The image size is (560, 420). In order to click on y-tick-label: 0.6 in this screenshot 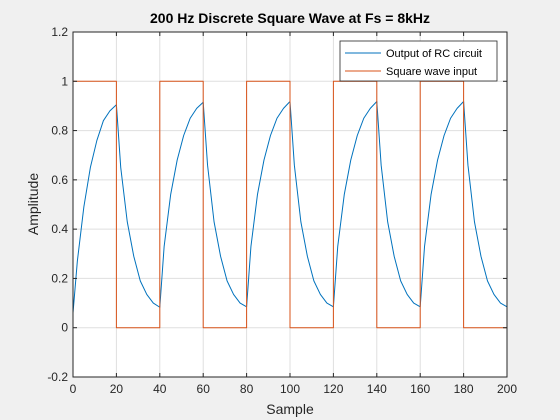, I will do `click(59, 180)`.